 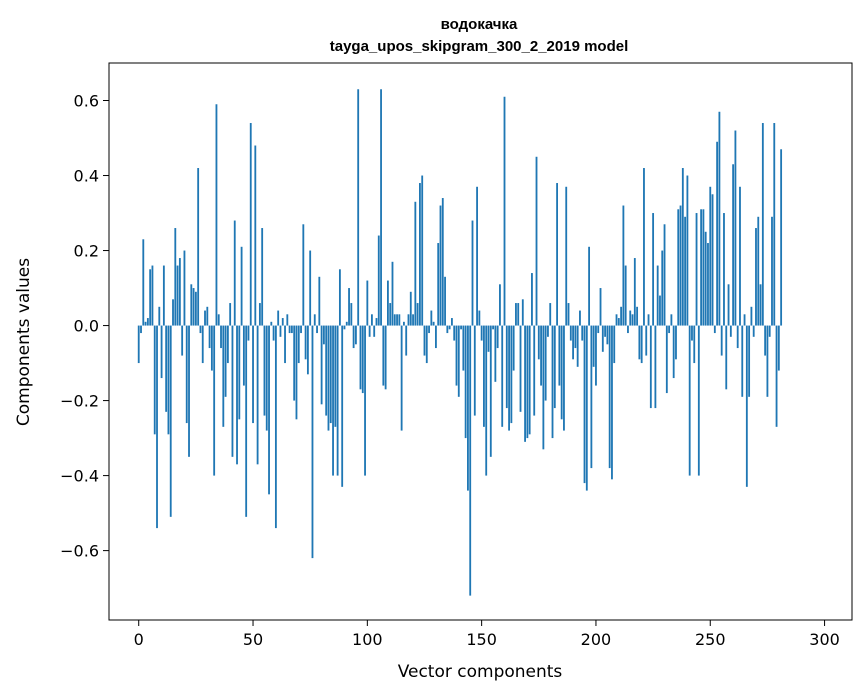 What do you see at coordinates (139, 639) in the screenshot?
I see `x-tick-label: 0` at bounding box center [139, 639].